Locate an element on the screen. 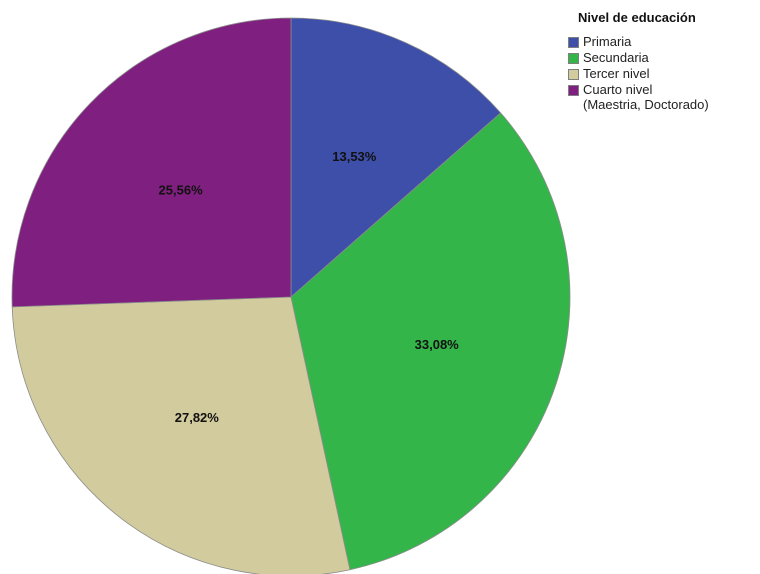 This screenshot has height=574, width=760. pie-slice-primaria is located at coordinates (396, 157).